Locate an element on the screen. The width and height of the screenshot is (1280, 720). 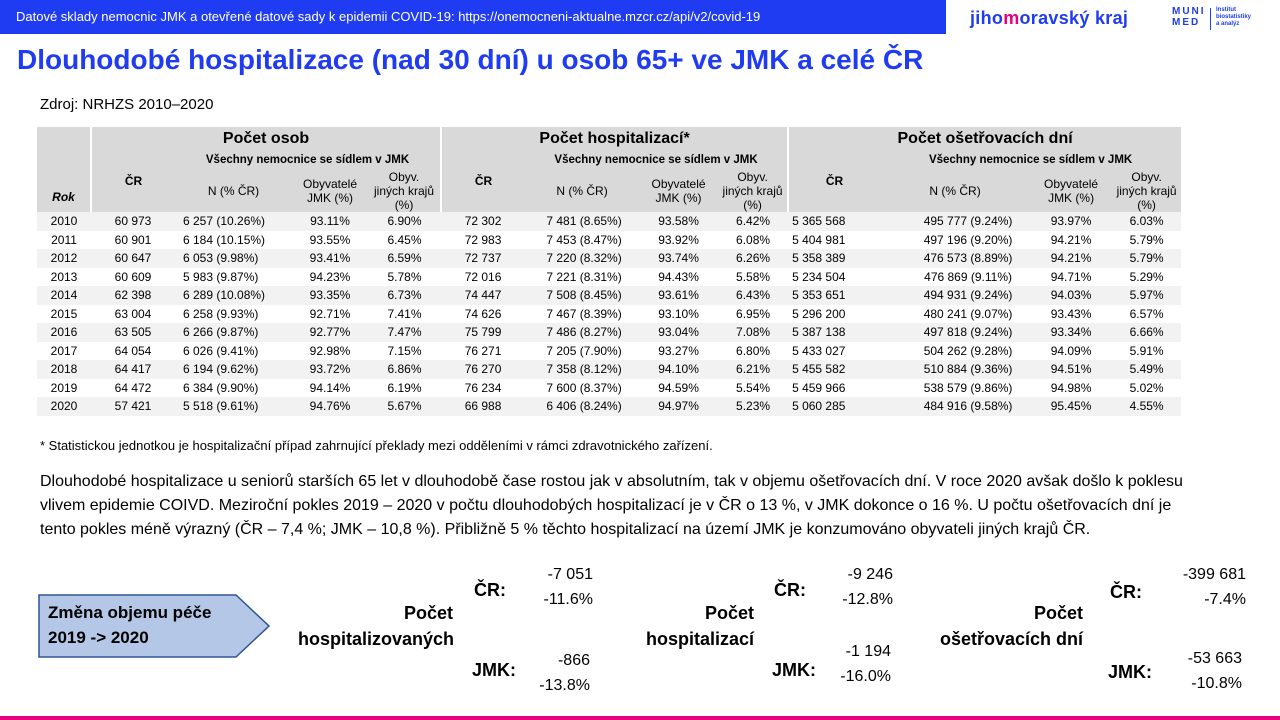
table-cell: 64 417 is located at coordinates (133, 369).